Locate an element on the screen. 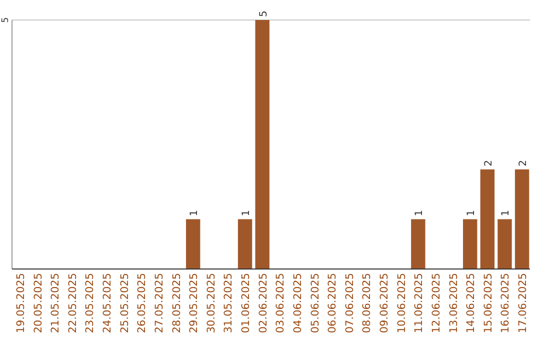 The width and height of the screenshot is (540, 340). x-tick-label: 01.06.2025 is located at coordinates (246, 303).